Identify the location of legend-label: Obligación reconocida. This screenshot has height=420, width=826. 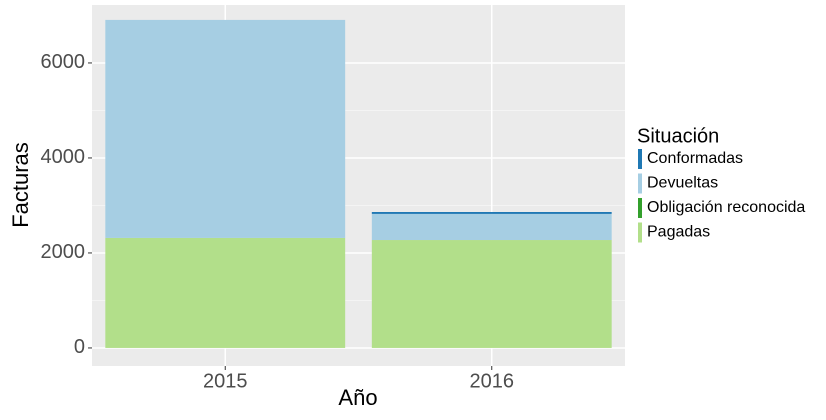
(726, 207).